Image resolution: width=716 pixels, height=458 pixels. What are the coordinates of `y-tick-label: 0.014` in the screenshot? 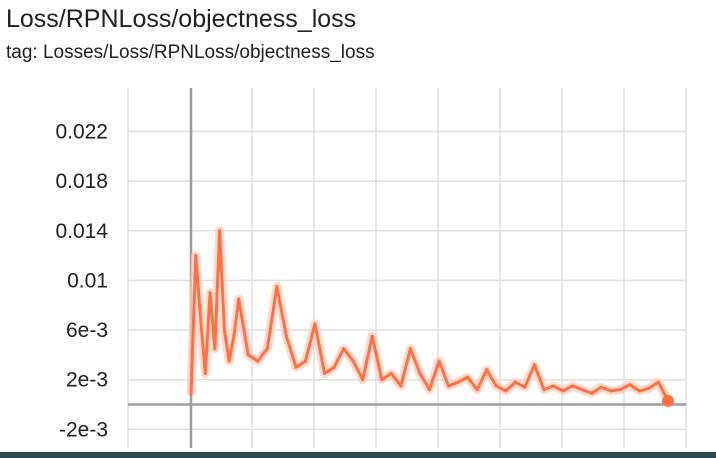 It's located at (81, 231).